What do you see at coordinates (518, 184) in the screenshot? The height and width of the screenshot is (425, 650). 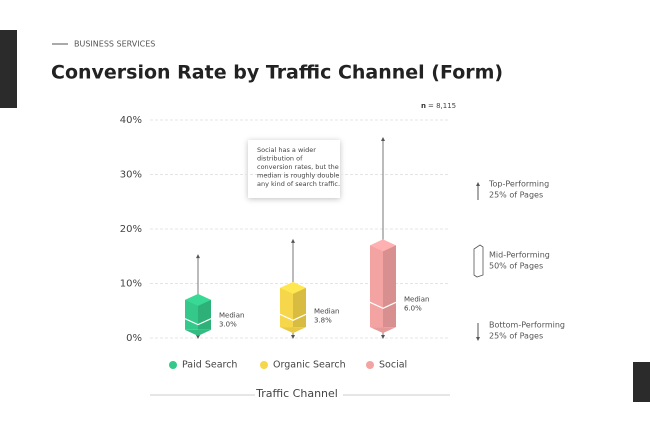 I see `side-legend-text: Top-Performing` at bounding box center [518, 184].